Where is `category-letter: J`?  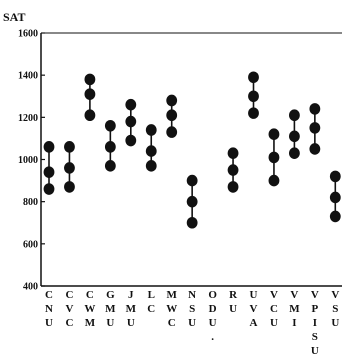 category-letter: J is located at coordinates (131, 295).